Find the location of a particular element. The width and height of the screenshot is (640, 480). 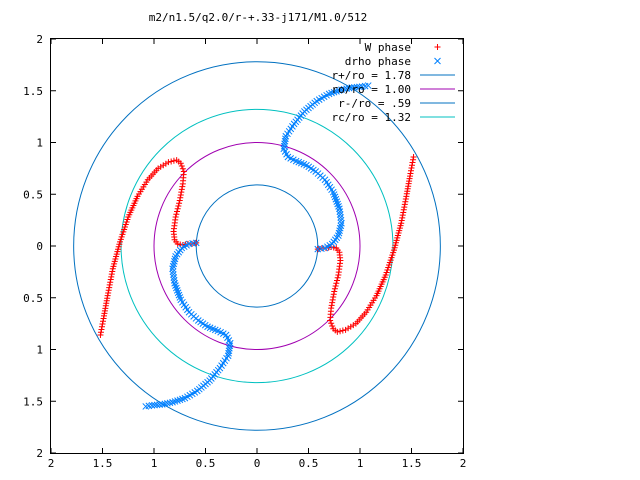

legend-label-4: r-/ro = .59 is located at coordinates (374, 103).